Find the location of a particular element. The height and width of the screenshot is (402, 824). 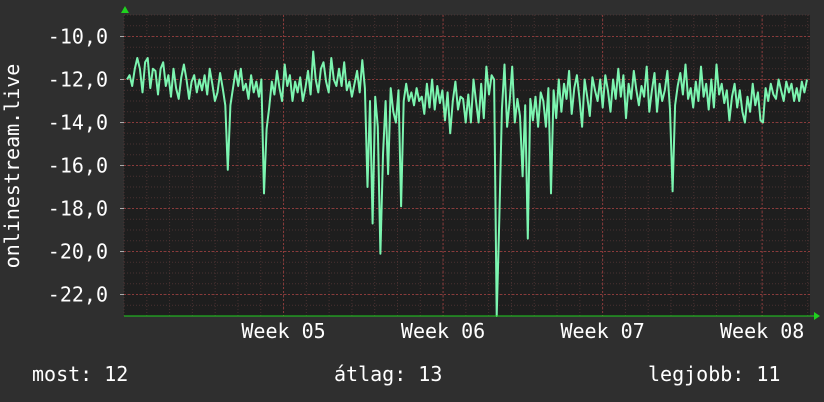

legend: most: 12 átlag: 13 legjobb: 11 is located at coordinates (412, 376).